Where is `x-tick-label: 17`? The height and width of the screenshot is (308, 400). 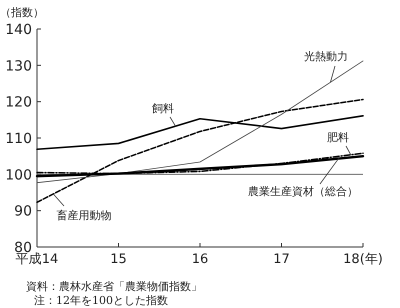
x-tick-label: 17 is located at coordinates (281, 259).